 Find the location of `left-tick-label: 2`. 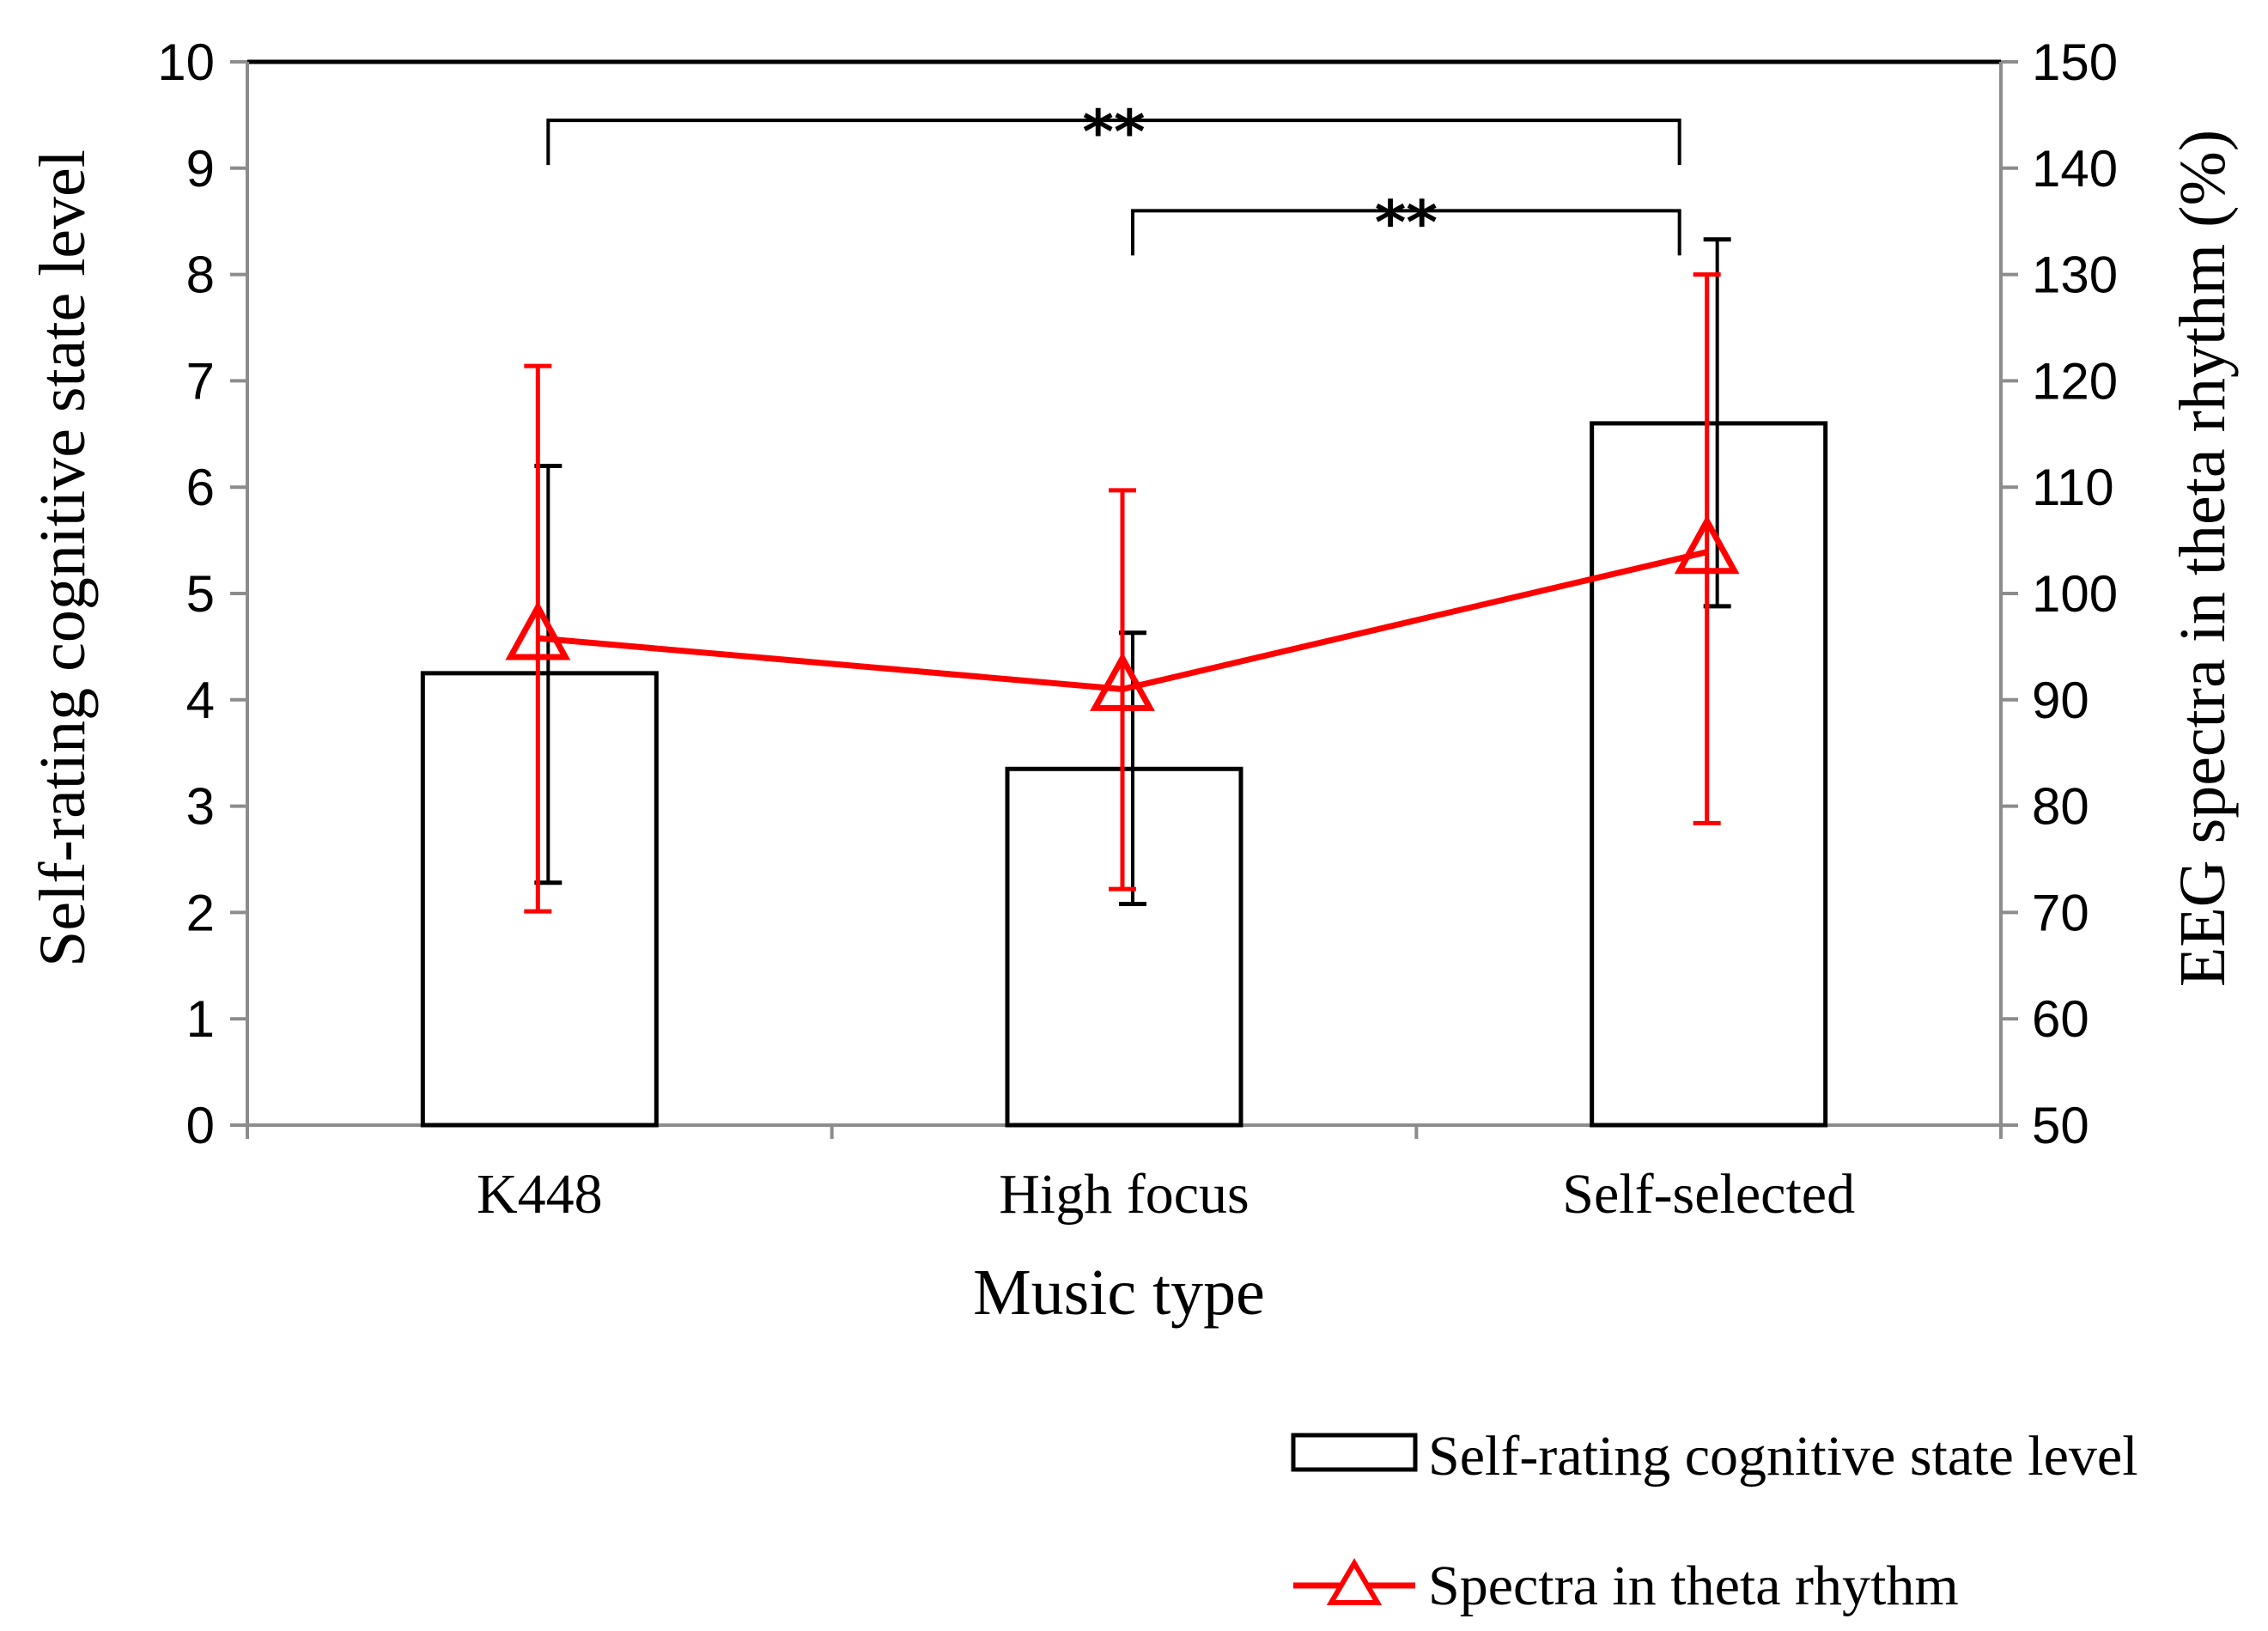

left-tick-label: 2 is located at coordinates (201, 913).